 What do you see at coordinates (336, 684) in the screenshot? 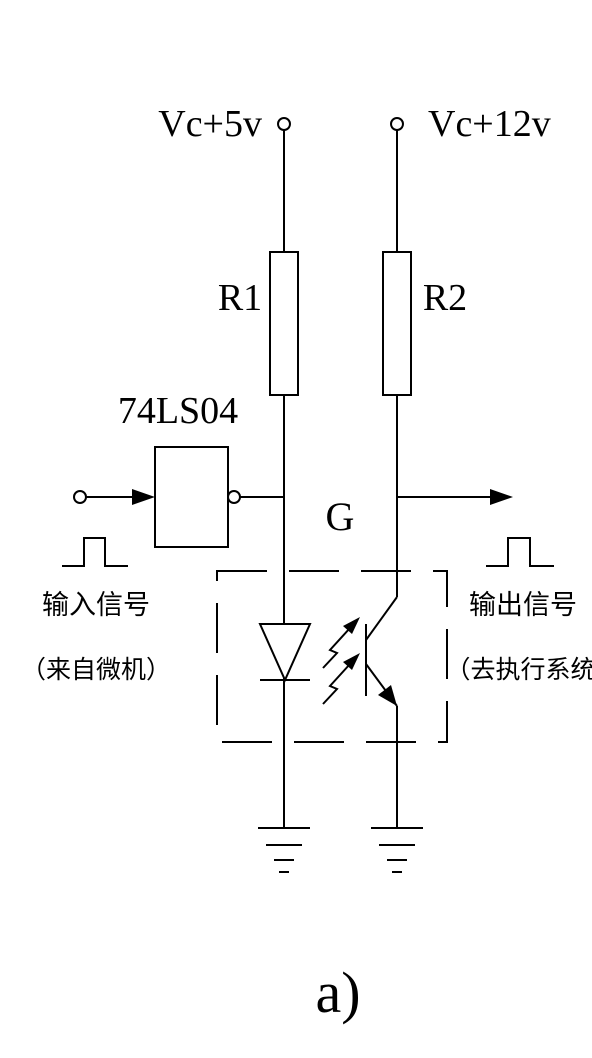
I see `light-emission-arrow-lower` at bounding box center [336, 684].